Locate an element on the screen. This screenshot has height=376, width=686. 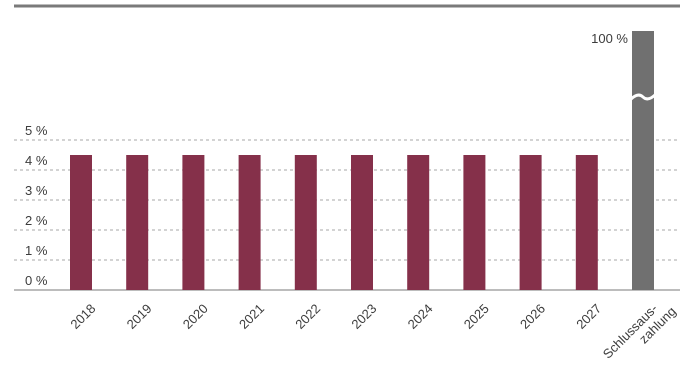
y-tick-label: 0 % is located at coordinates (36, 280).